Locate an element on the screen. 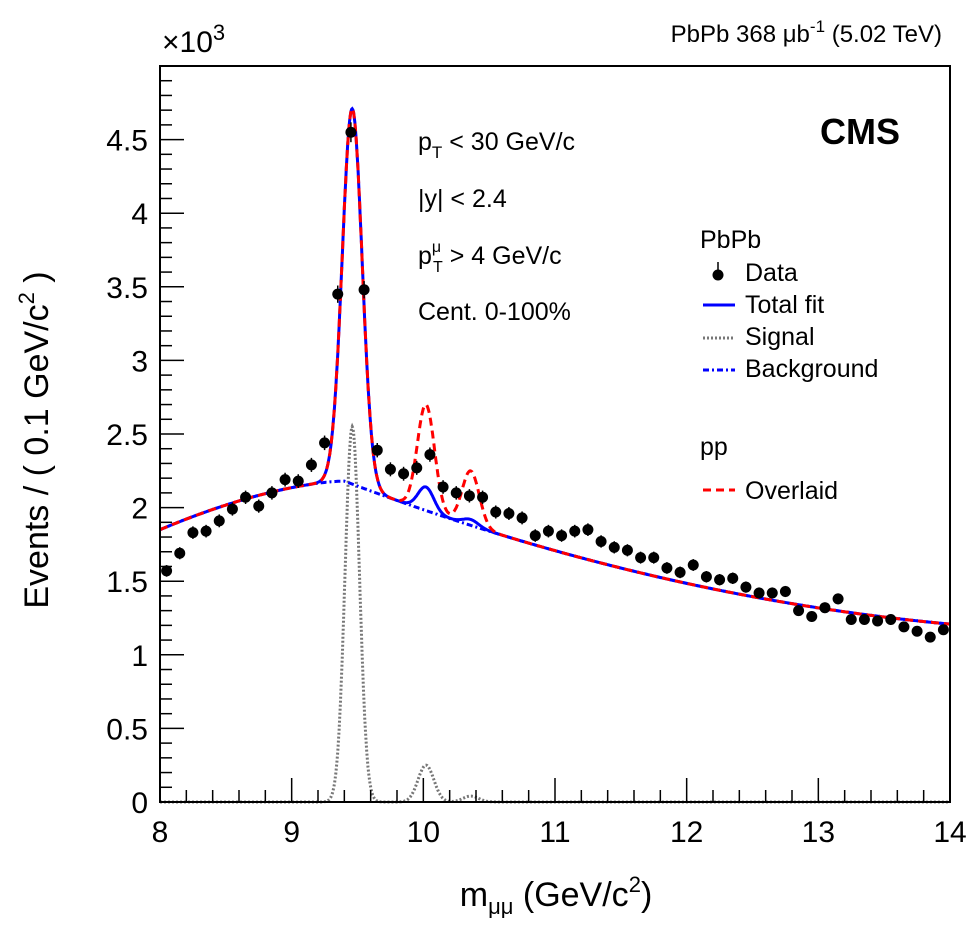  y-tick-label: 3.5 is located at coordinates (127, 288).